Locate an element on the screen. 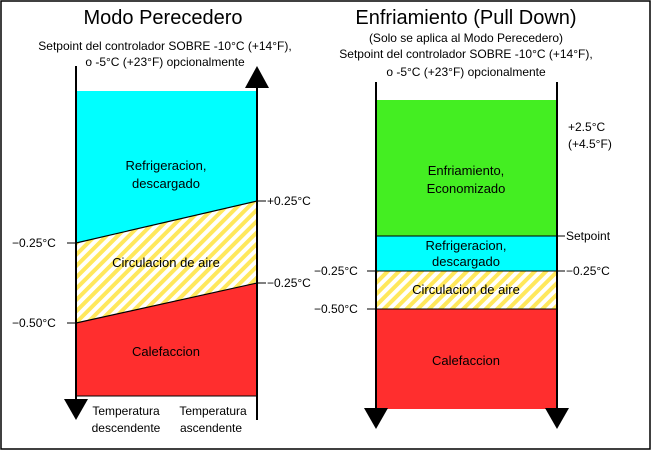 The image size is (651, 450). right-zone-air-circulation is located at coordinates (466, 290).